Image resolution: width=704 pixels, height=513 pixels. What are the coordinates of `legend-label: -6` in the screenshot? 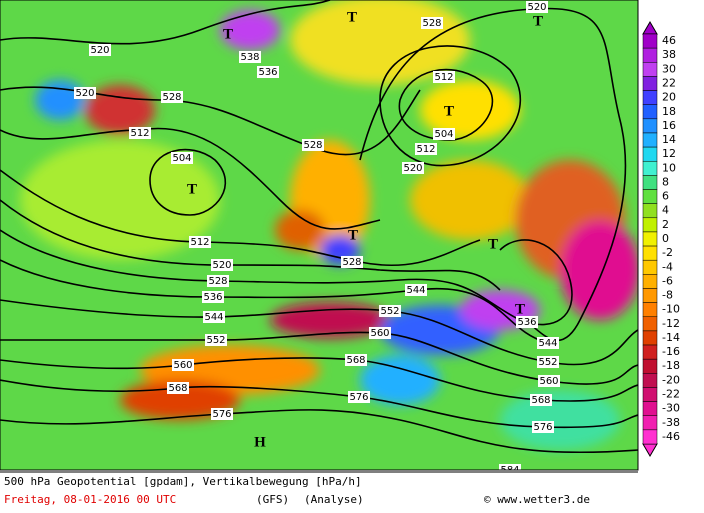 It's located at (667, 280).